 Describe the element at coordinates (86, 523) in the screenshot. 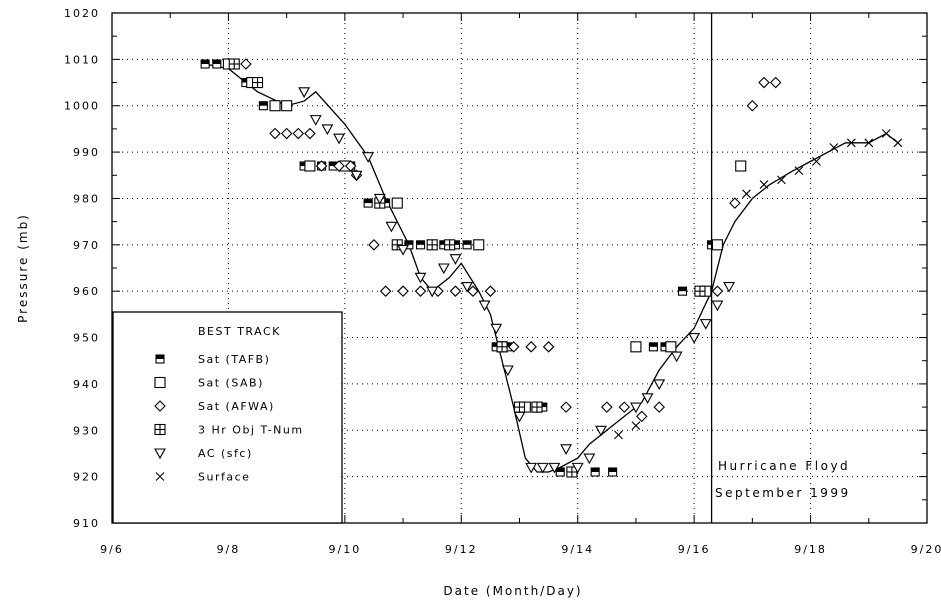

I see `y-tick-label: 910` at that location.